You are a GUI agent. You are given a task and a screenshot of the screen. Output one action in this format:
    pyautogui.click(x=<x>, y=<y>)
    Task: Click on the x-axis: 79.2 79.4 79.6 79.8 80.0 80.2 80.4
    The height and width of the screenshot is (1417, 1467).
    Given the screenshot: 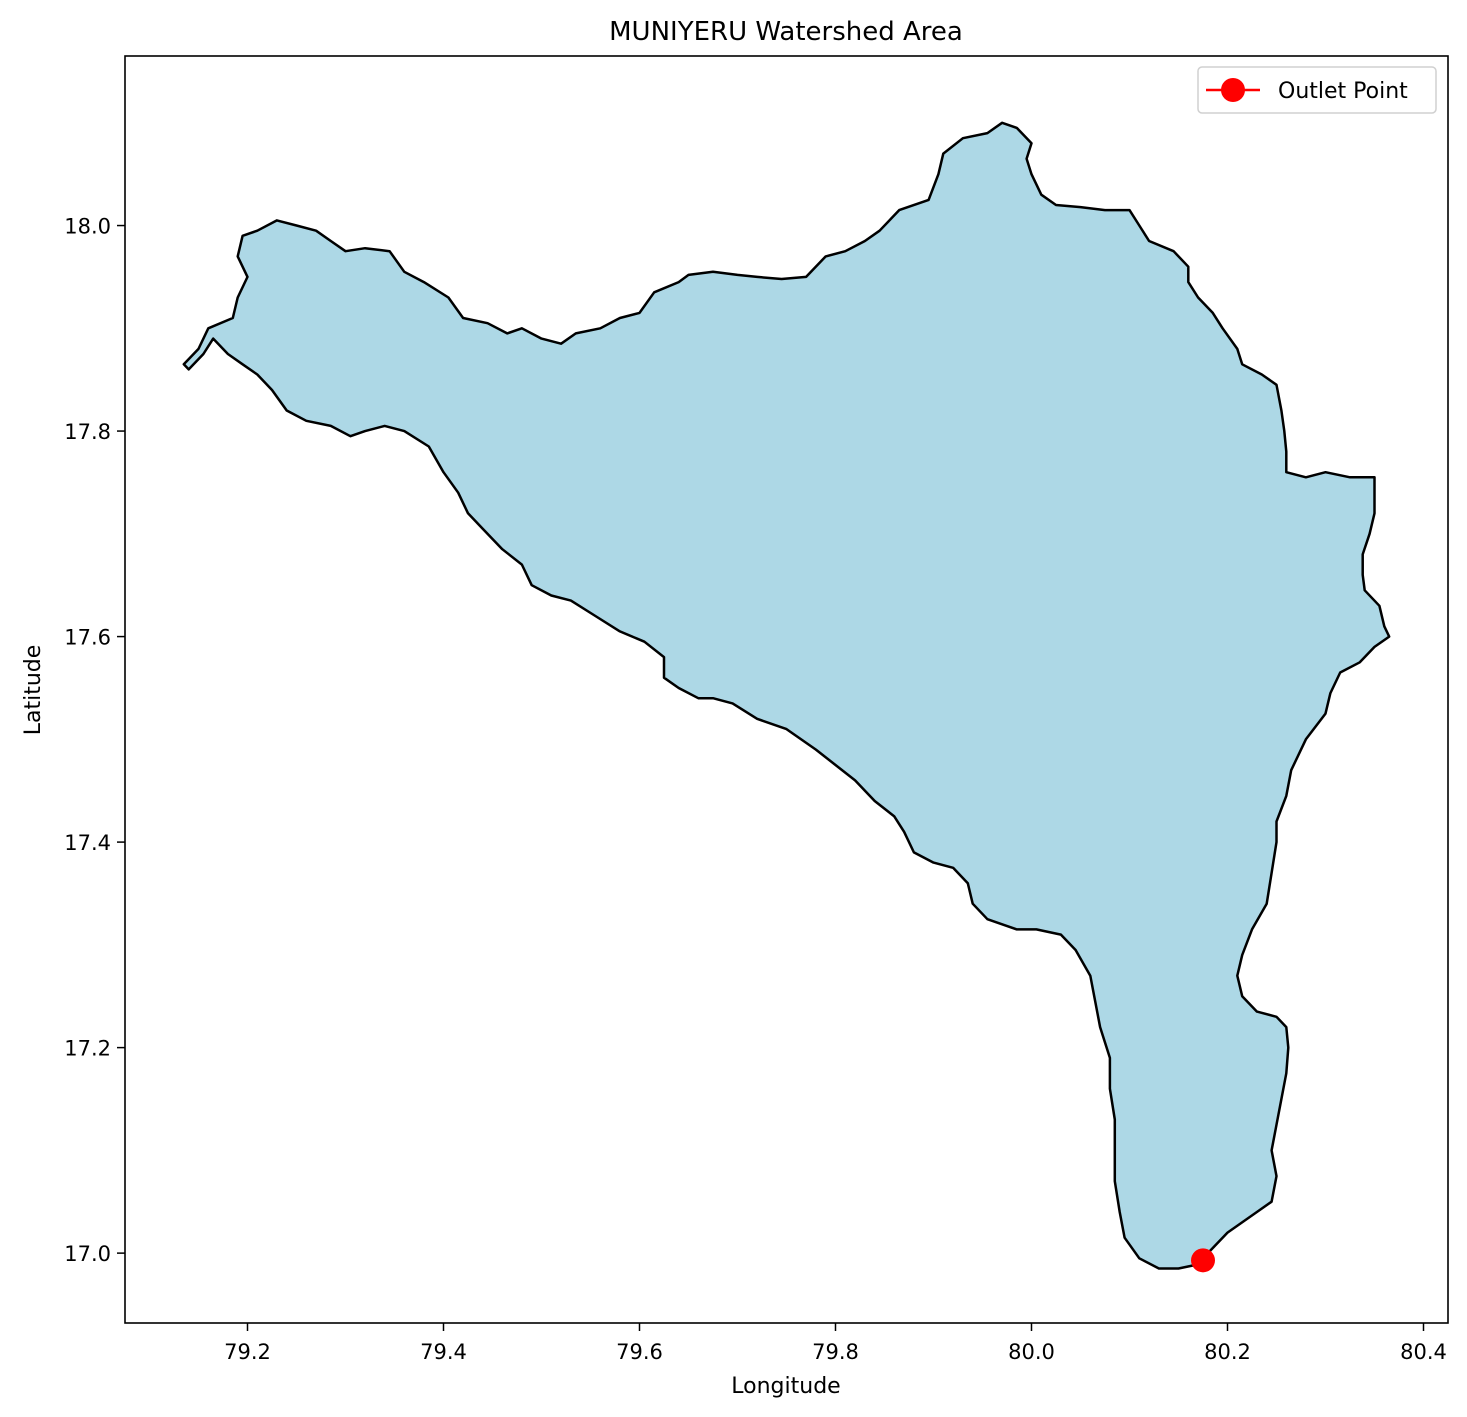 What is the action you would take?
    pyautogui.click(x=835, y=1343)
    